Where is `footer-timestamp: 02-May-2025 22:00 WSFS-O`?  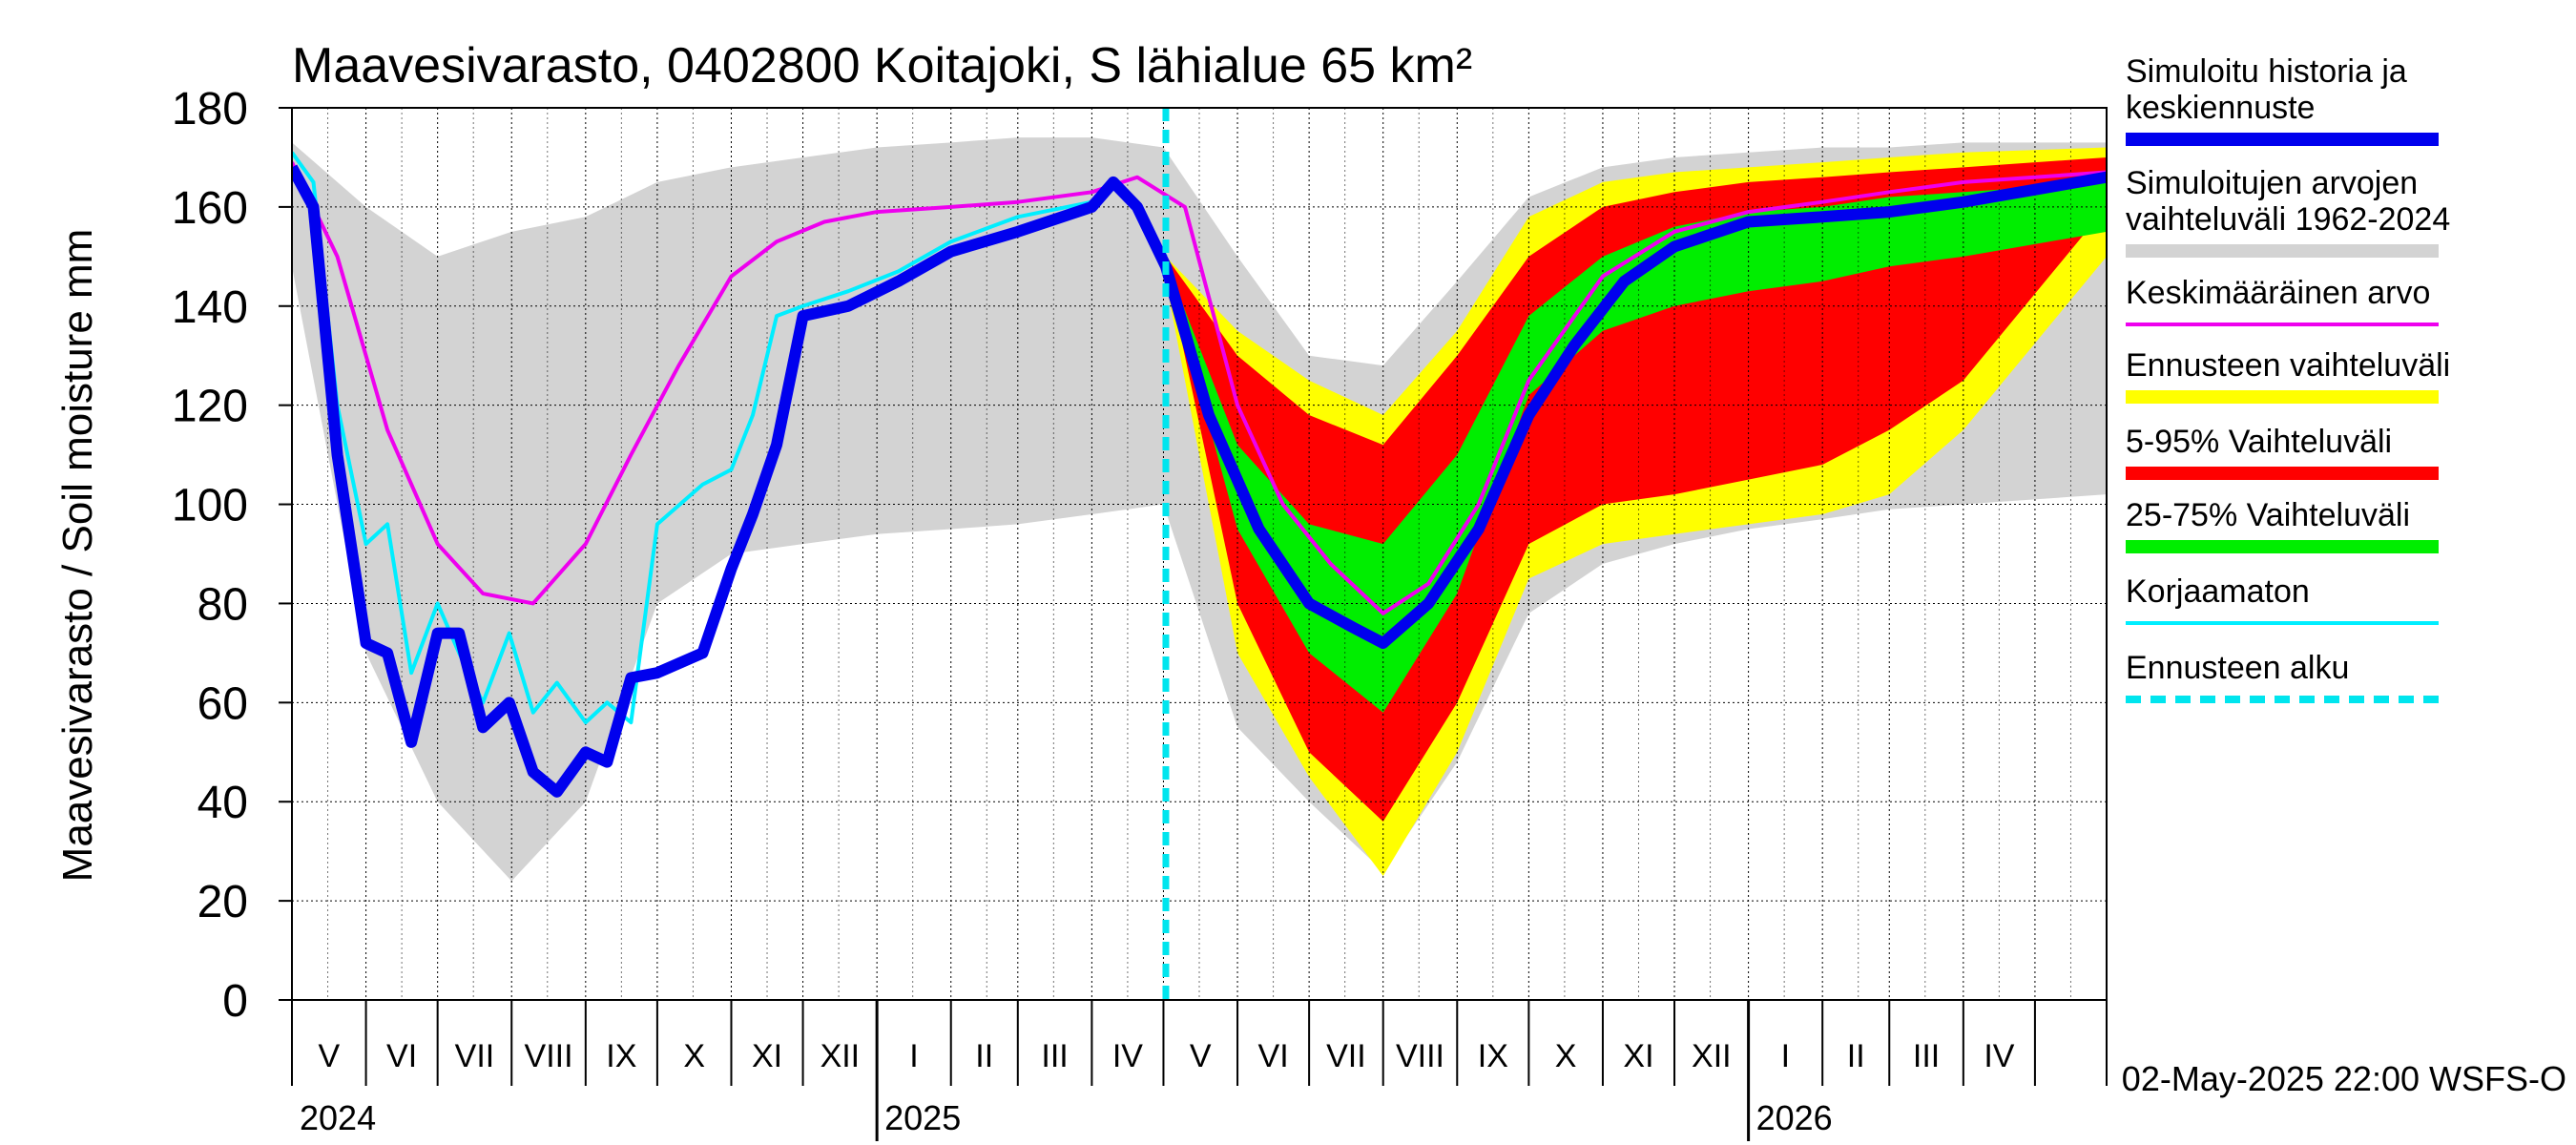 footer-timestamp: 02-May-2025 22:00 WSFS-O is located at coordinates (2344, 1078).